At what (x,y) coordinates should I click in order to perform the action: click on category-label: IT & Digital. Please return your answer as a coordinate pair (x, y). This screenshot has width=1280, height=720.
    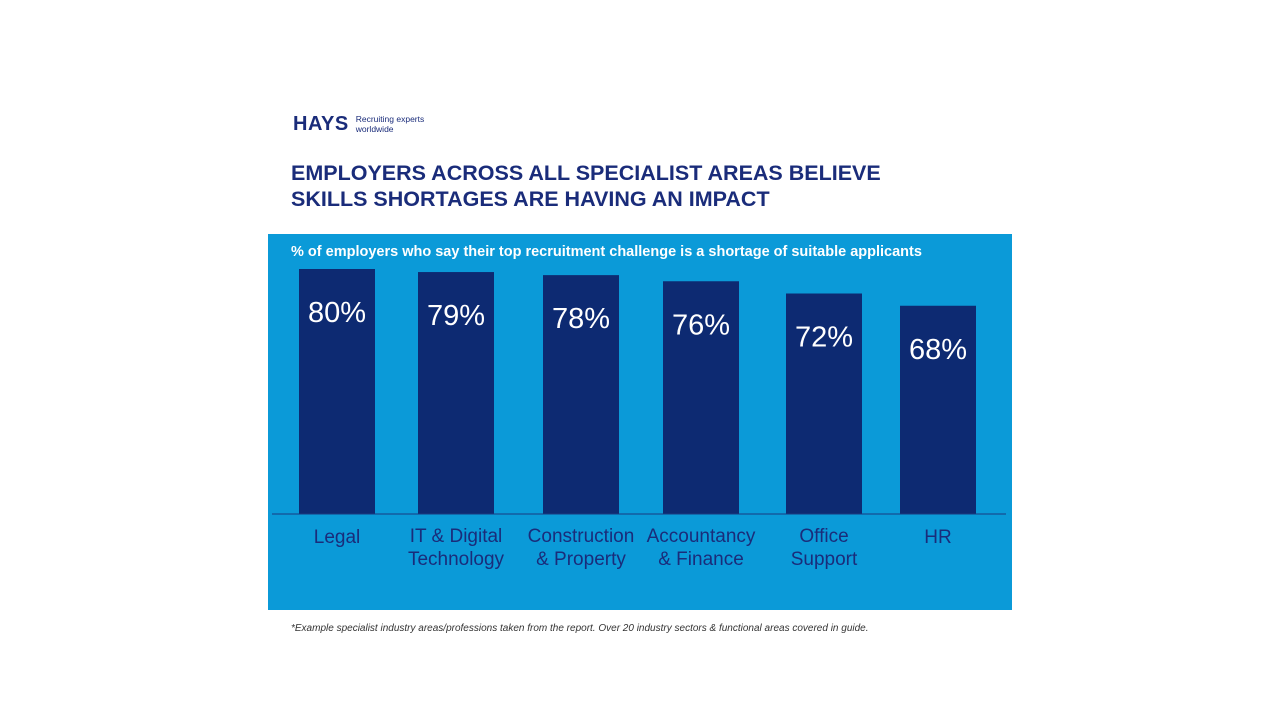
    Looking at the image, I should click on (456, 536).